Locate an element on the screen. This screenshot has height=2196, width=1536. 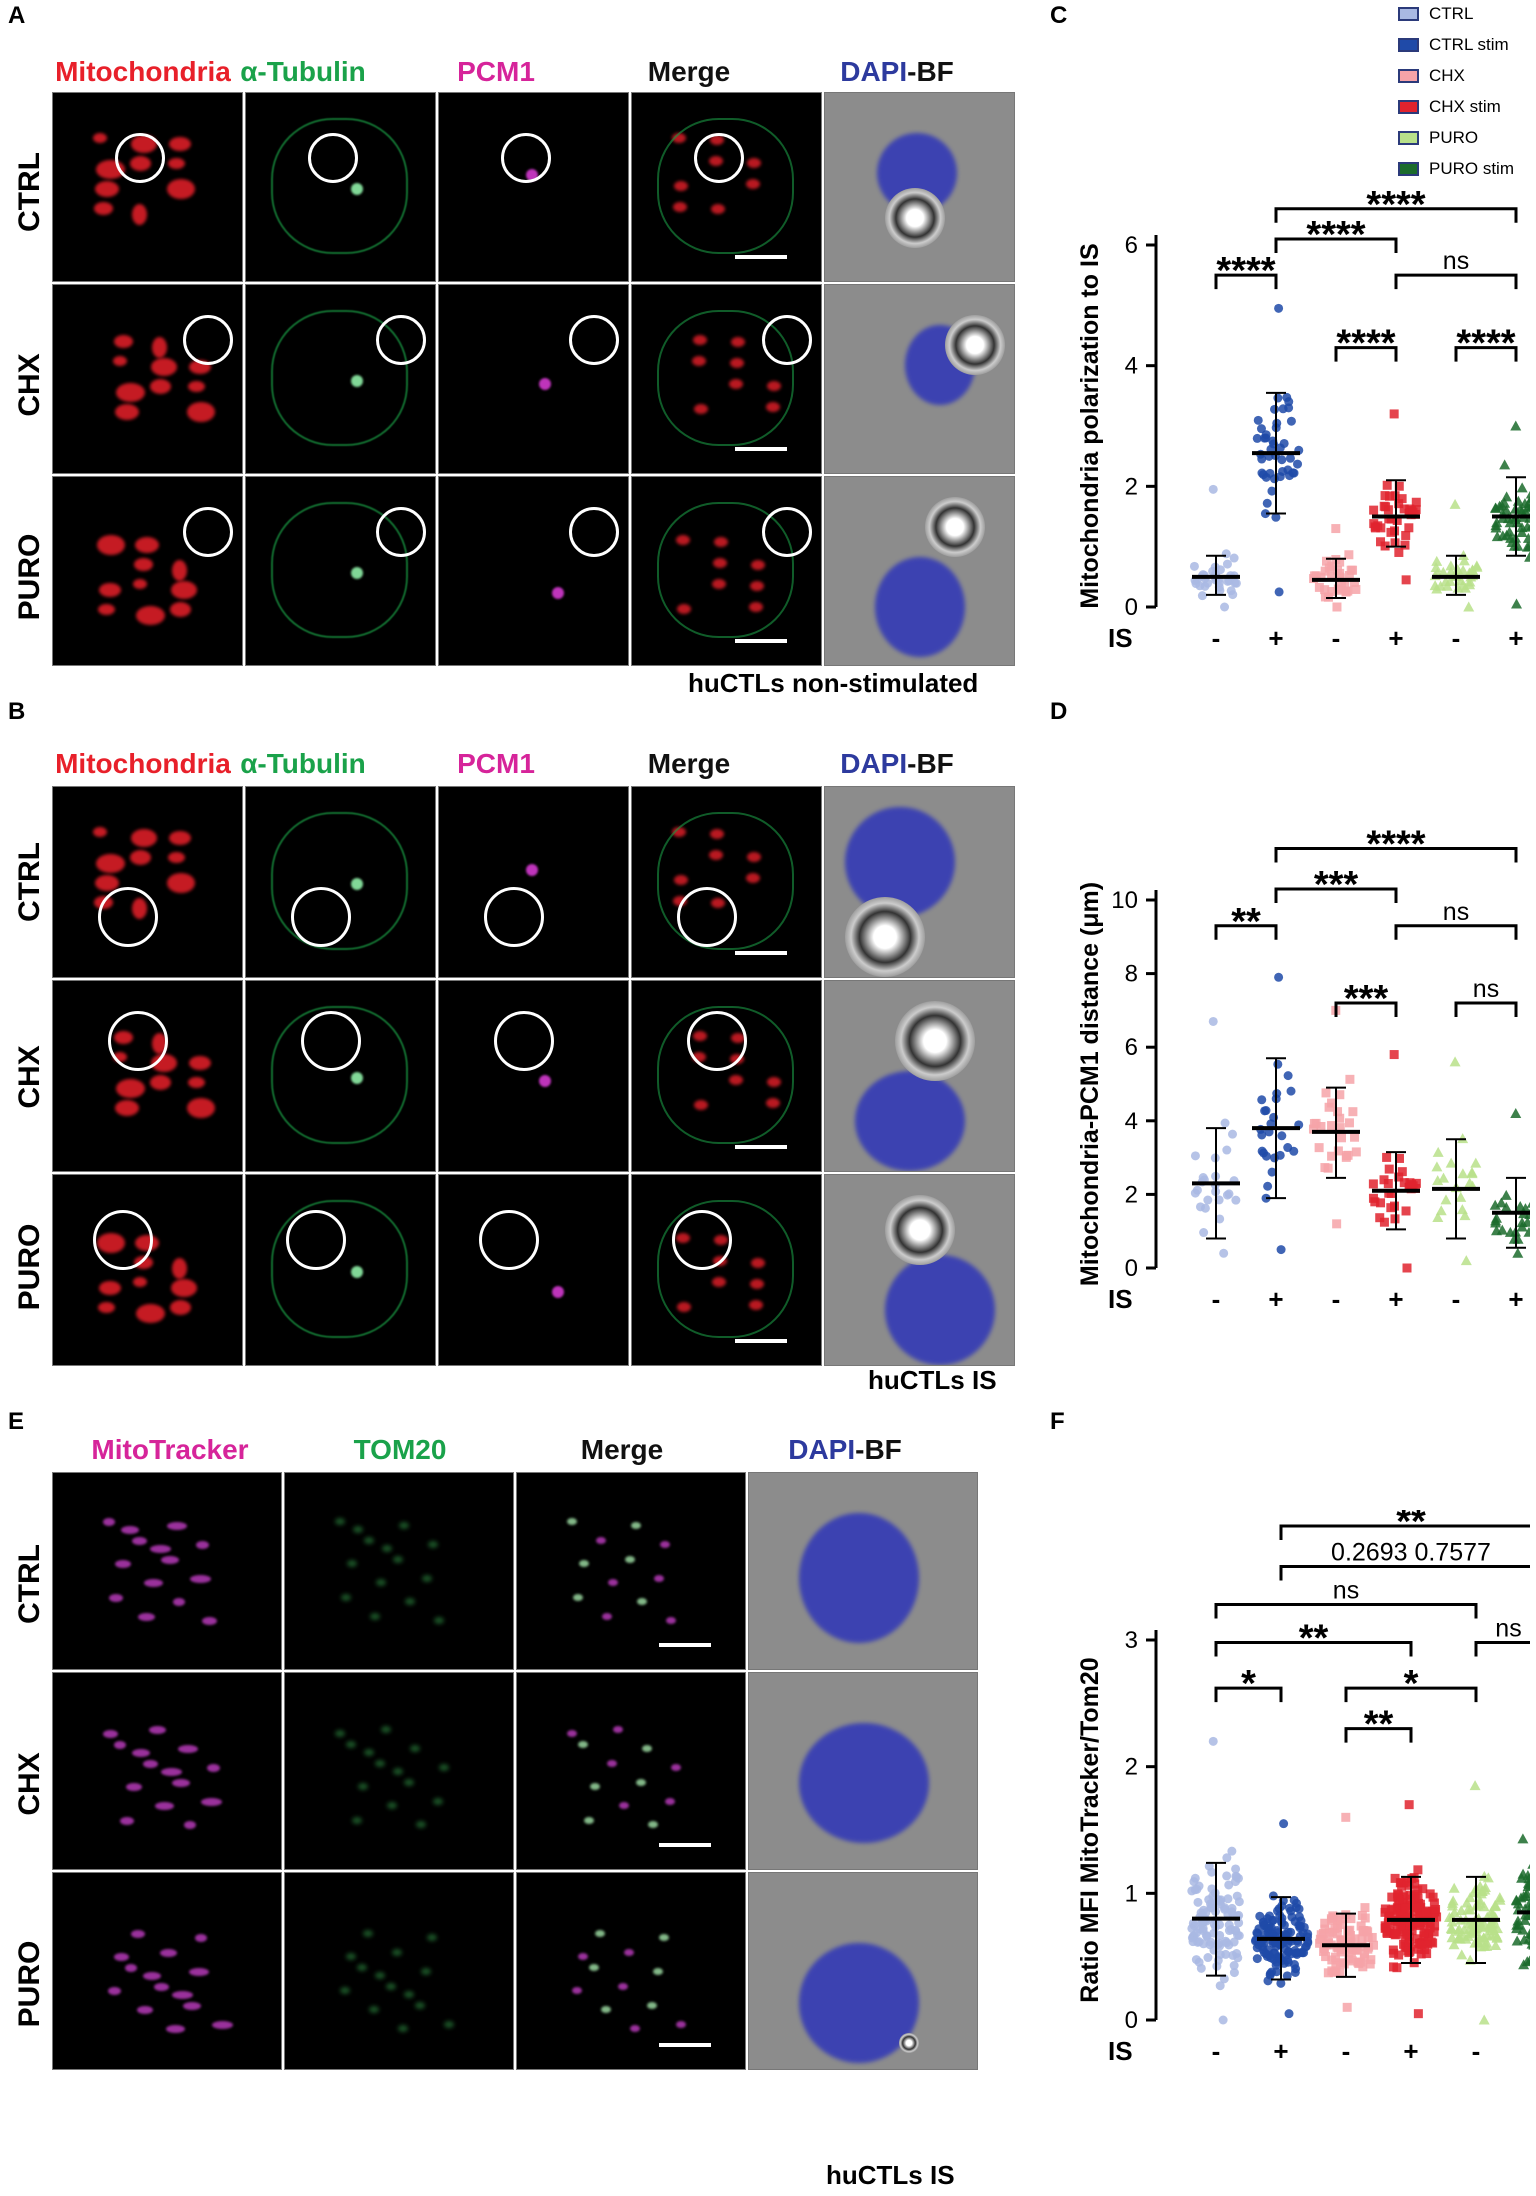
x-axis-title: IS is located at coordinates (1120, 638).